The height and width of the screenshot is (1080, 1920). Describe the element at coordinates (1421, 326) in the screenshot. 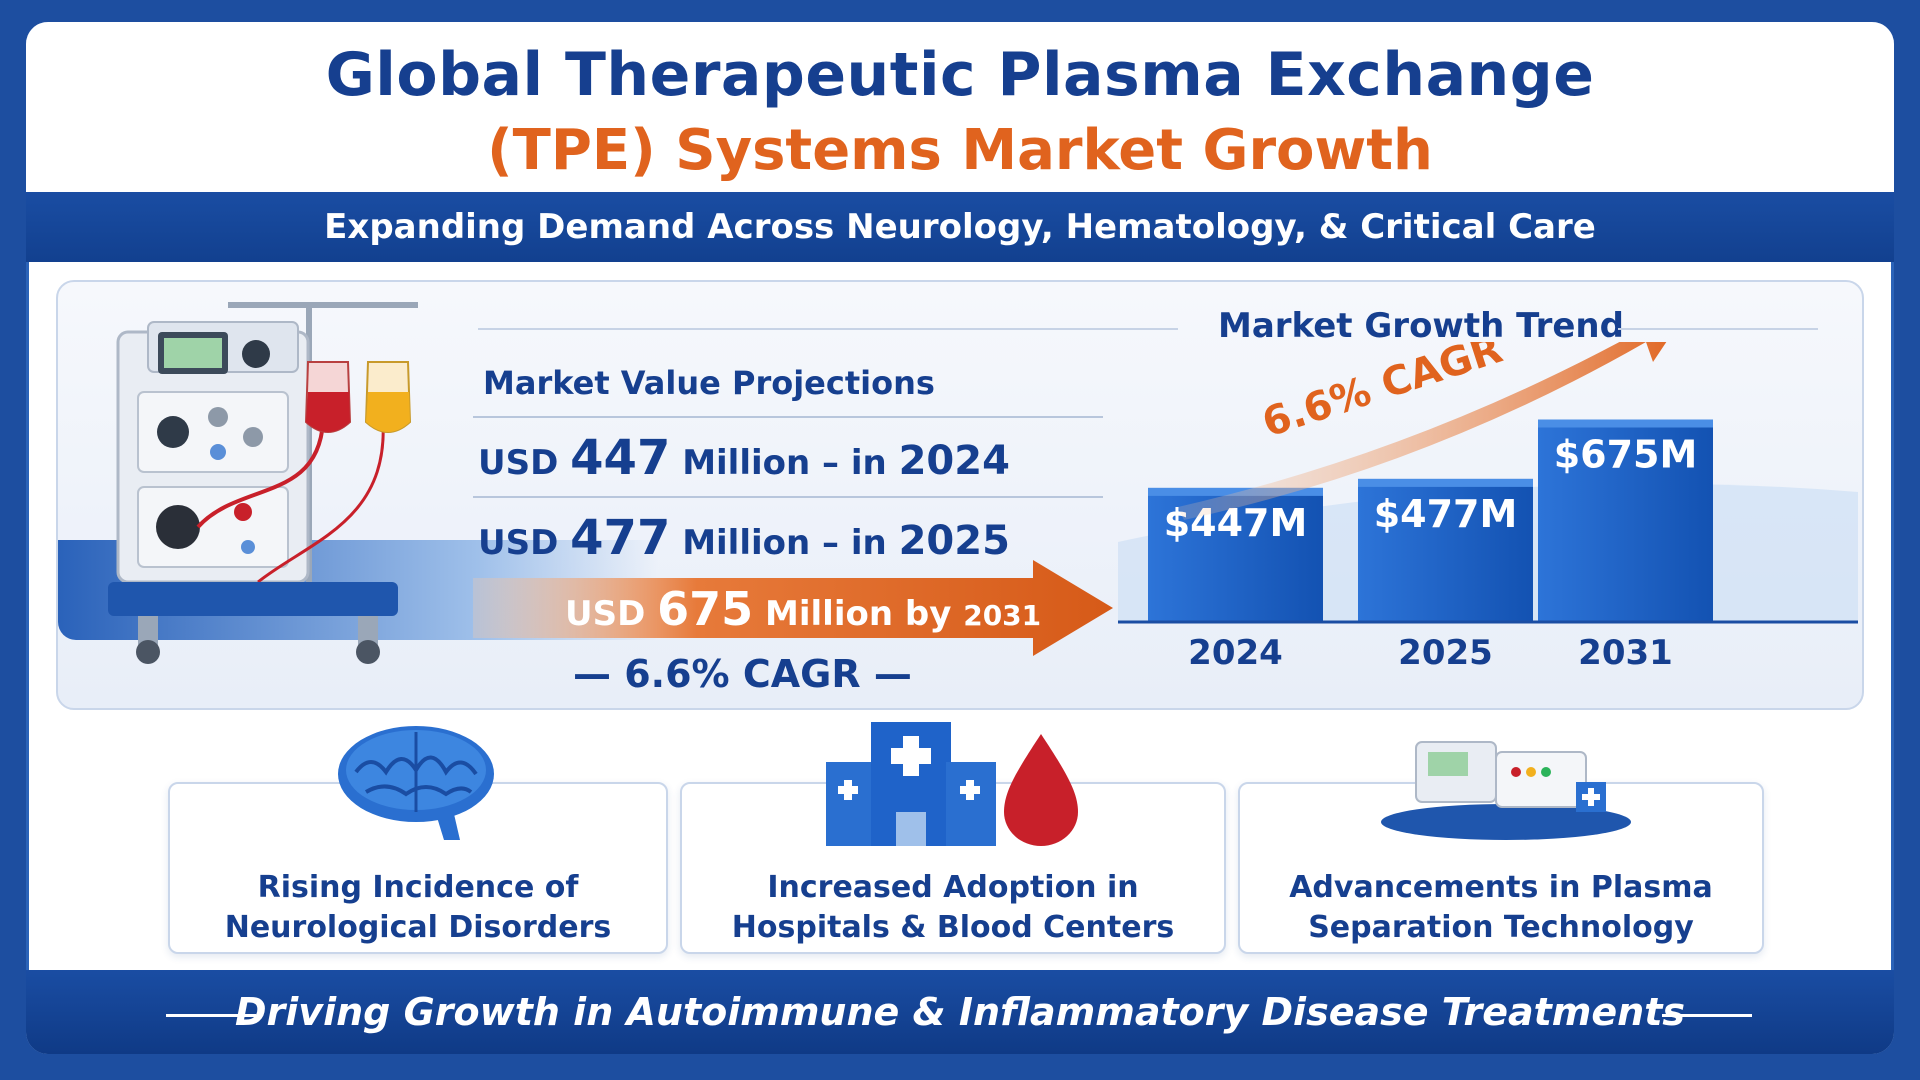

I see `chart-title: Market Growth Trend` at that location.